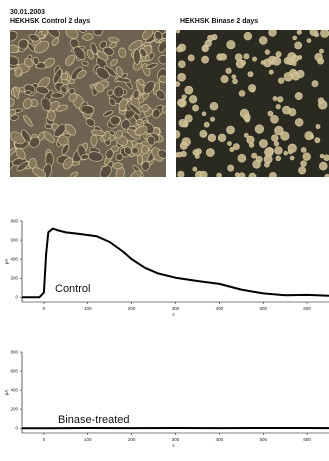 This screenshot has height=461, width=329. I want to click on x-tick-label: 100, so click(88, 439).